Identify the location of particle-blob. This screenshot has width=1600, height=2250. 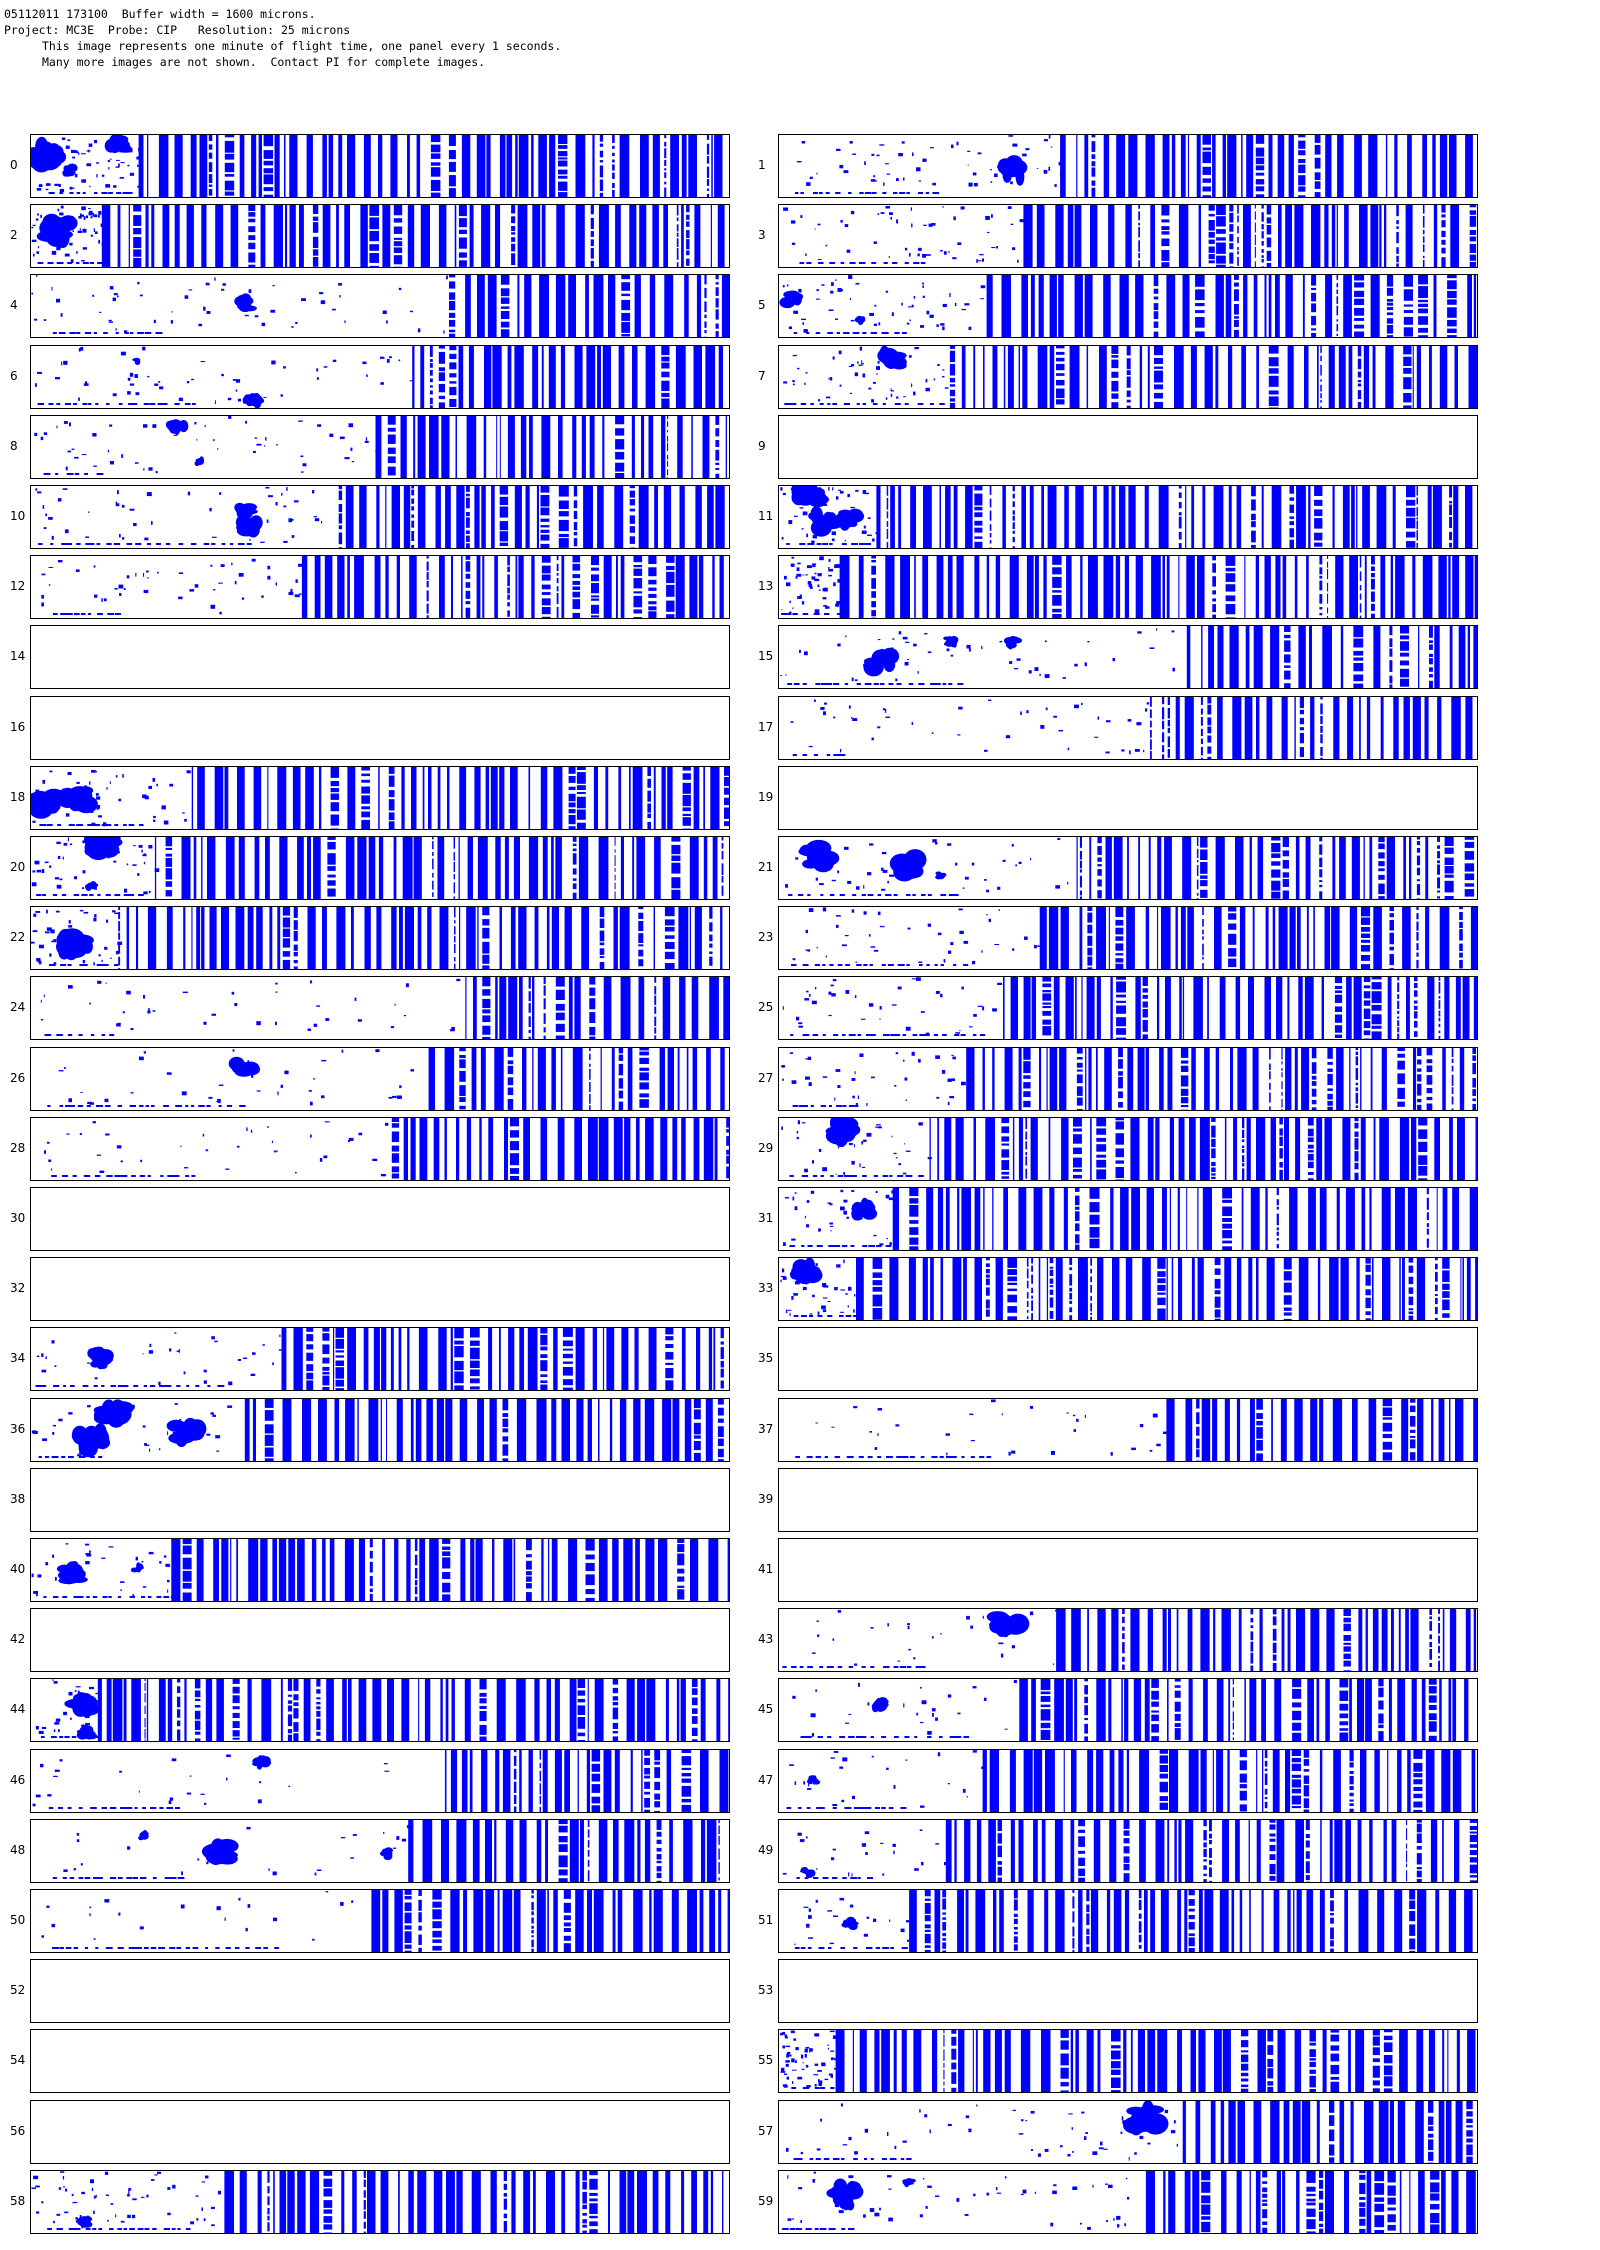
(246, 510).